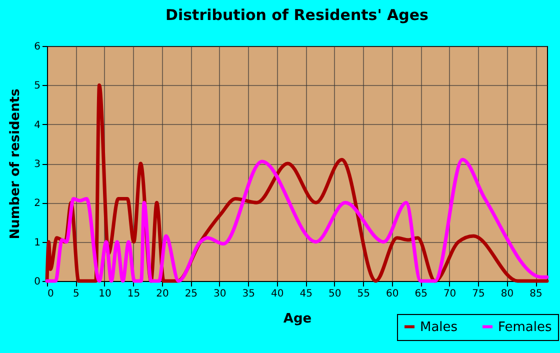 This screenshot has width=560, height=353. Describe the element at coordinates (162, 294) in the screenshot. I see `x-tick-label: 20` at that location.